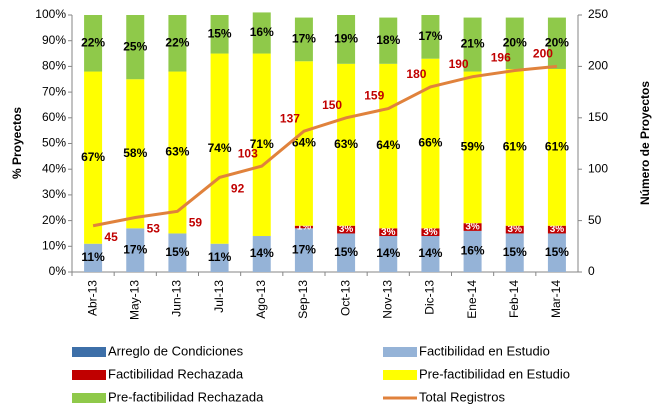  What do you see at coordinates (176, 373) in the screenshot?
I see `legend-label: Factibilidad Rechazada` at bounding box center [176, 373].